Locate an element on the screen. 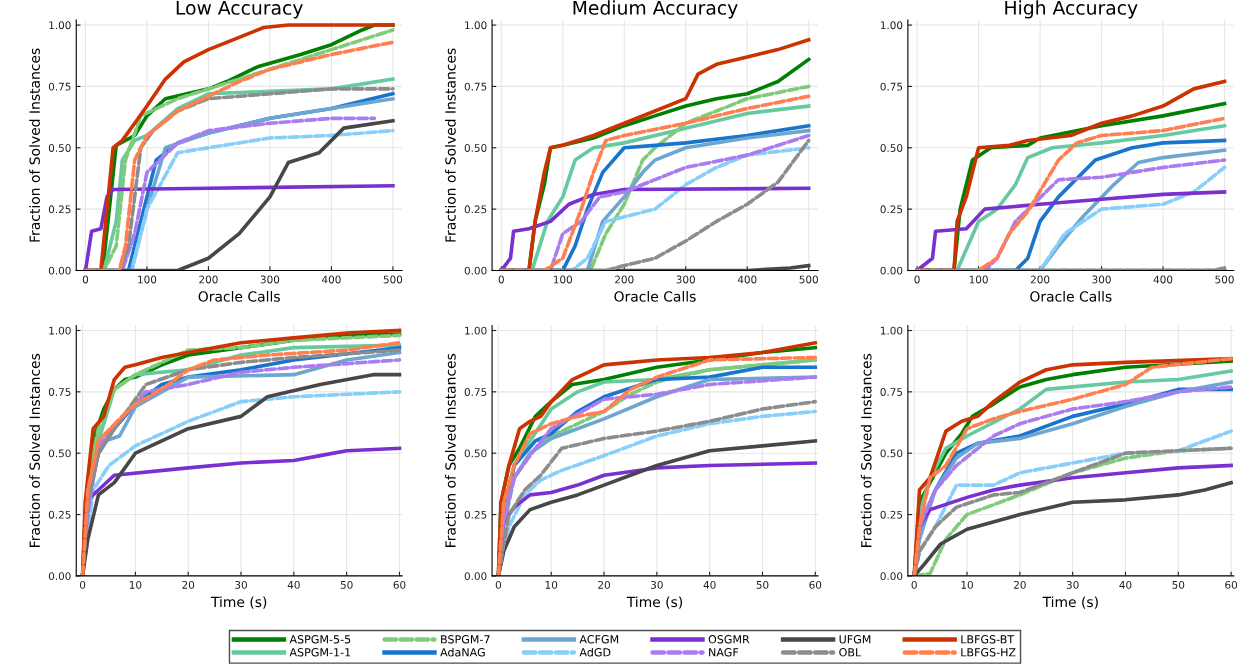 Image resolution: width=1250 pixels, height=672 pixels. chart-title: Medium Accuracy is located at coordinates (655, 9).